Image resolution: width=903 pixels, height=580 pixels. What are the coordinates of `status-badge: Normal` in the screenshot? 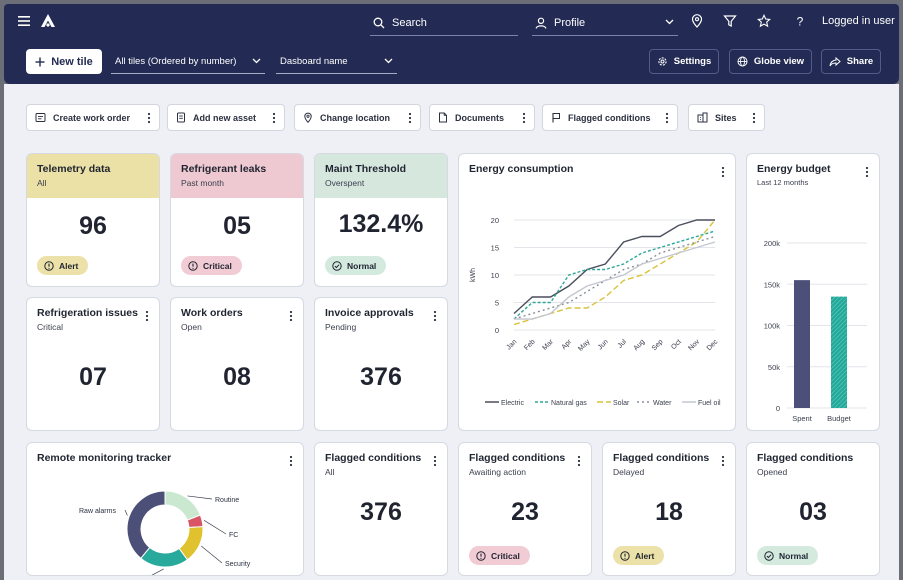 It's located at (356, 265).